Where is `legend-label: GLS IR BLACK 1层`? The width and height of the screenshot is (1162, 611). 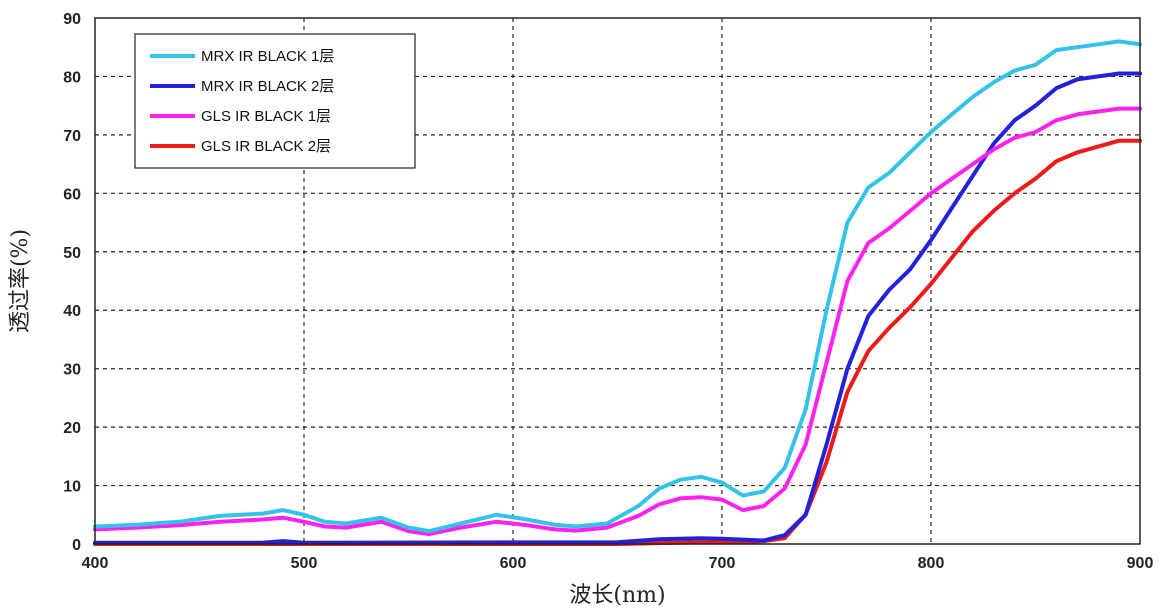 legend-label: GLS IR BLACK 1层 is located at coordinates (266, 116).